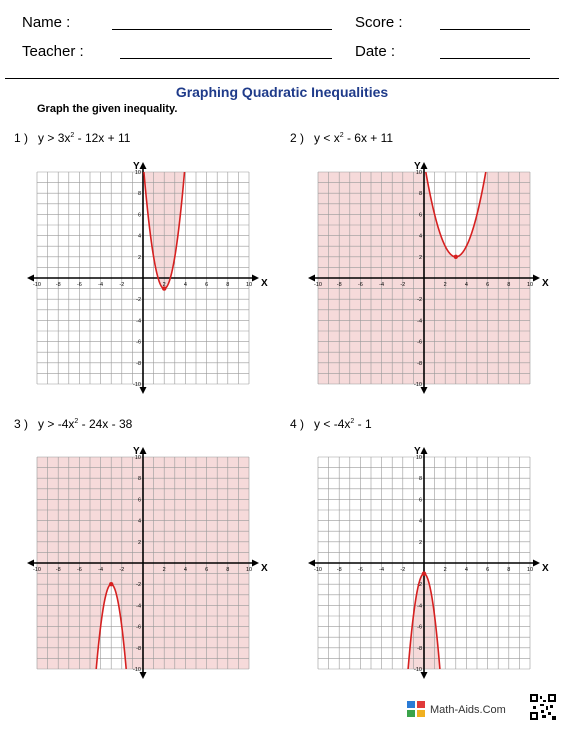 This screenshot has width=564, height=729. I want to click on worksheet-title: Graphing Quadratic Inequalities, so click(282, 92).